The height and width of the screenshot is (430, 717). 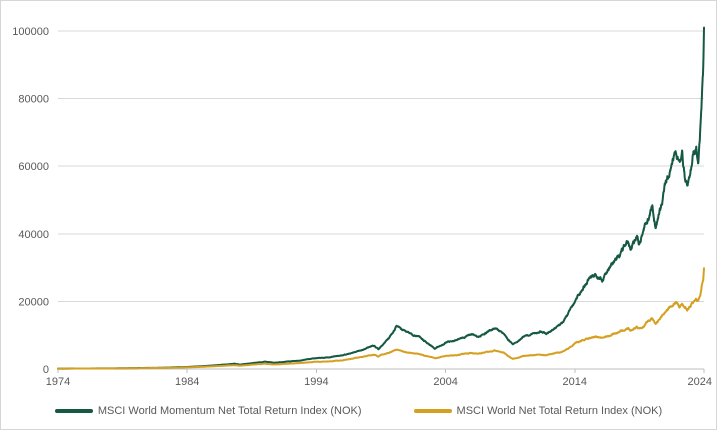 What do you see at coordinates (33, 167) in the screenshot?
I see `y-axis-label: 60000` at bounding box center [33, 167].